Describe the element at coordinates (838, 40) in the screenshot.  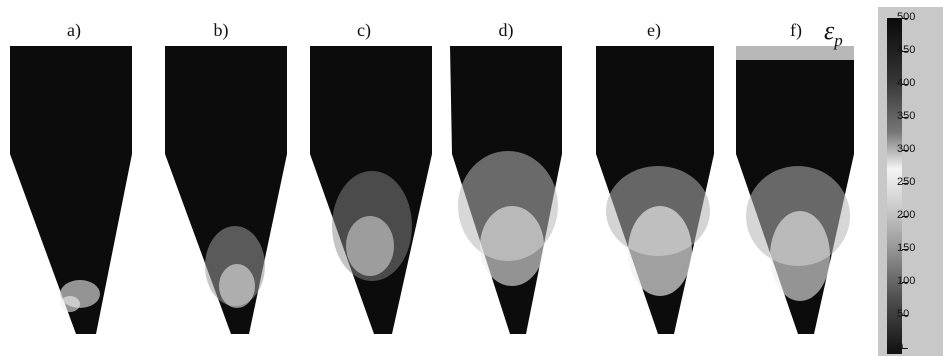
I see `epsilon-subscript: p` at that location.